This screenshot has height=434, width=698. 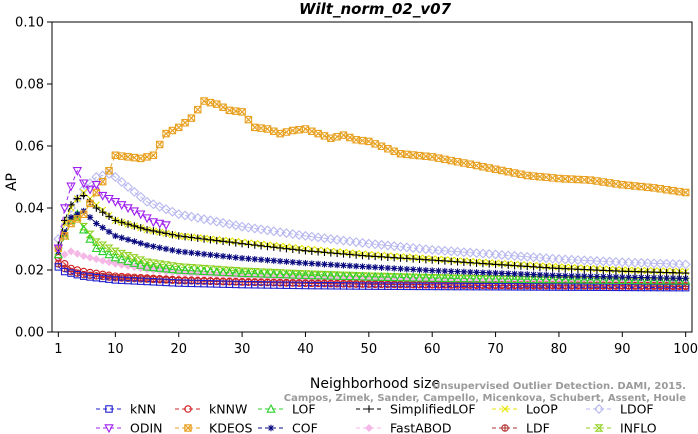 What do you see at coordinates (29, 271) in the screenshot?
I see `y-tick-label: 0.02` at bounding box center [29, 271].